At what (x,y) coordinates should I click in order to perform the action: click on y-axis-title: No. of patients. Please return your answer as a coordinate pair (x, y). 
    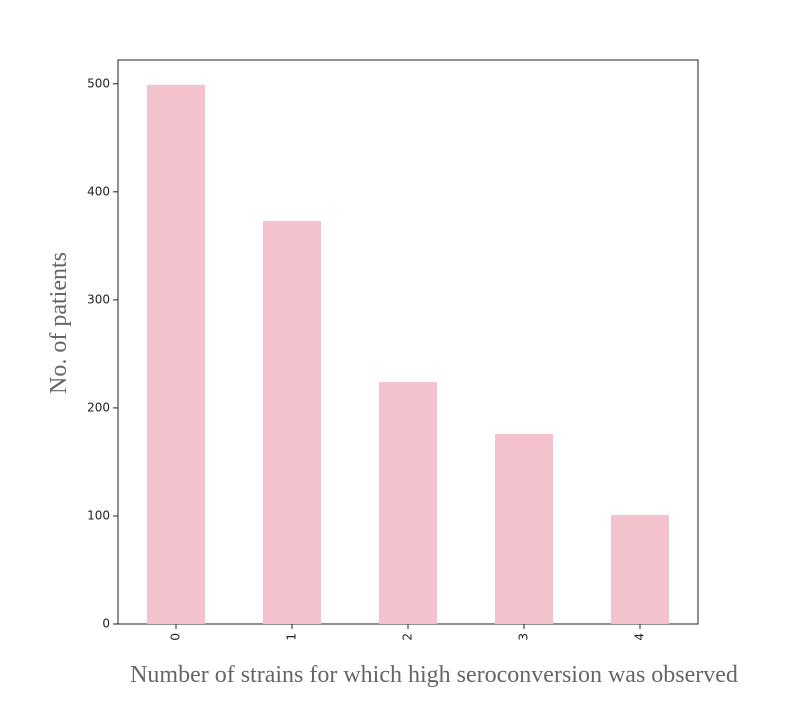
    Looking at the image, I should click on (59, 323).